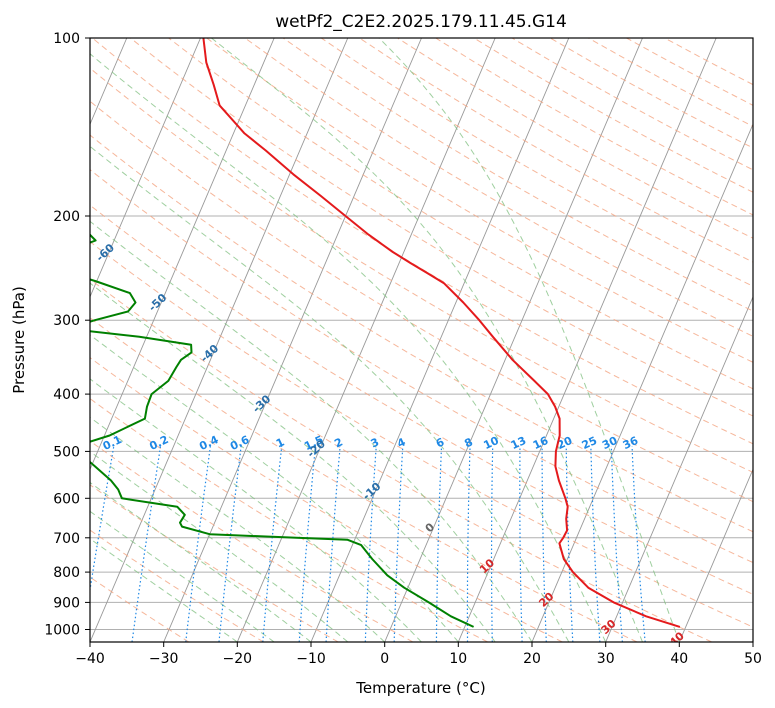  What do you see at coordinates (420, 688) in the screenshot?
I see `x-axis-label: Temperature (°C)` at bounding box center [420, 688].